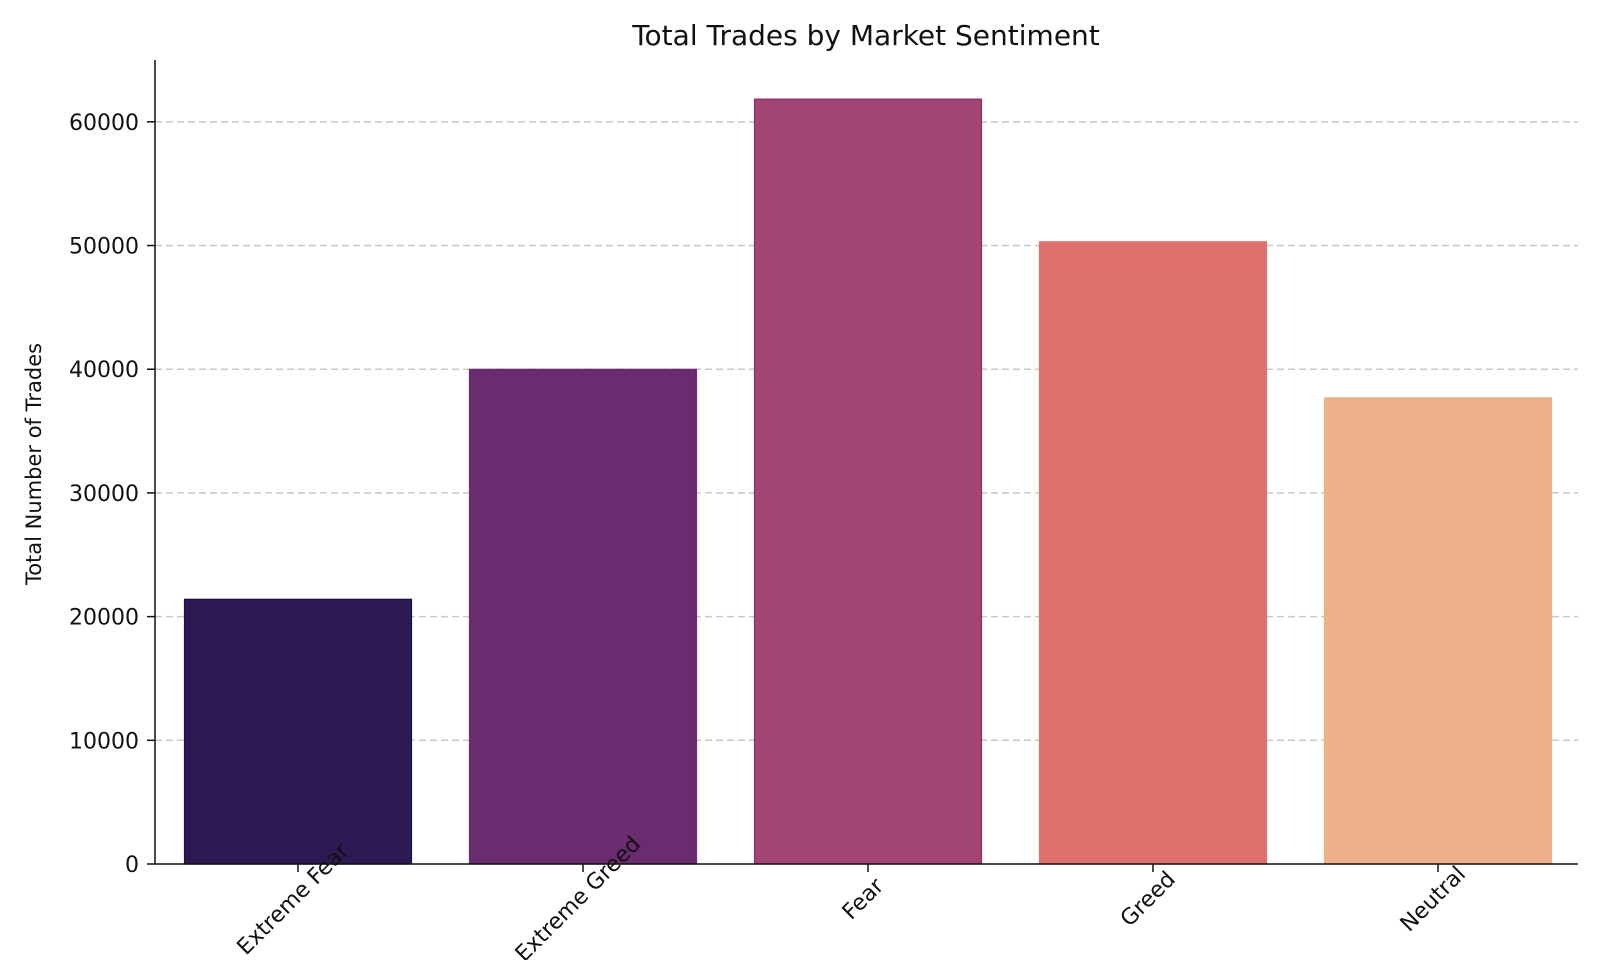 The height and width of the screenshot is (960, 1600). Describe the element at coordinates (864, 899) in the screenshot. I see `x-tick-label: Fear` at that location.